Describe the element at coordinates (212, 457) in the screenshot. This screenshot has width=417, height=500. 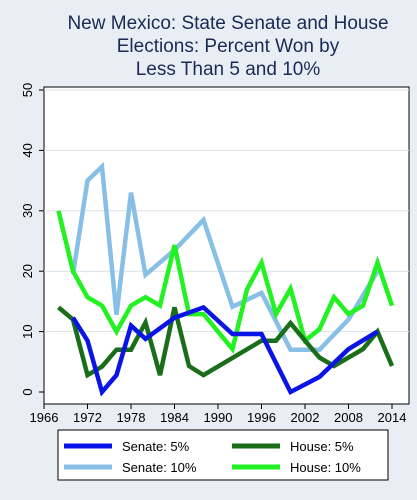
I see `legend: Senate: 5% House: 5% Senate: 10% House: 10%` at that location.